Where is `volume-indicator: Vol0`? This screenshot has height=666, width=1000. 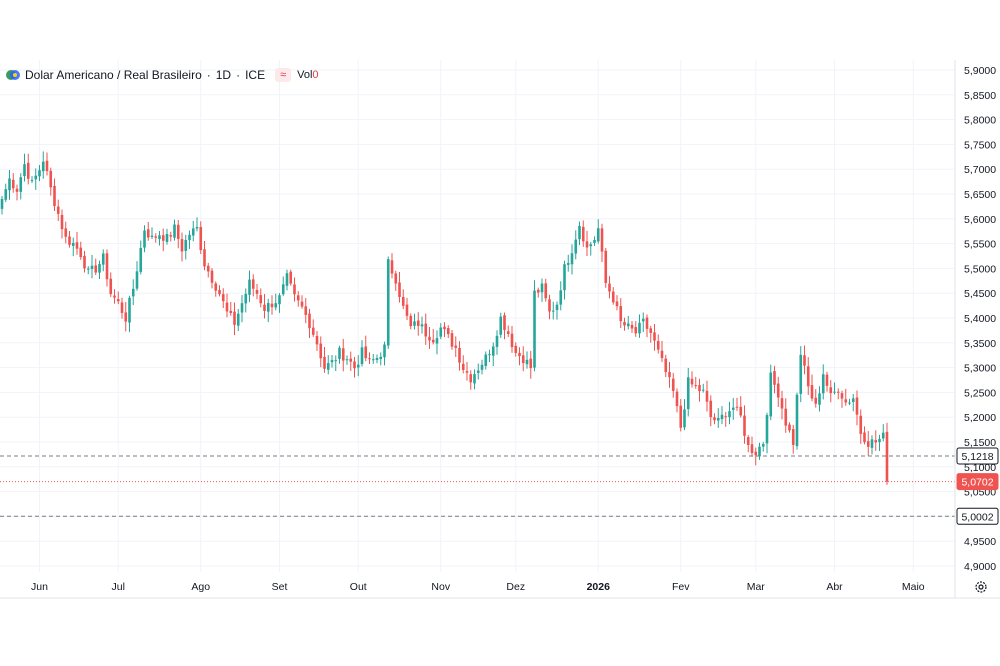
volume-indicator: Vol0 is located at coordinates (307, 75).